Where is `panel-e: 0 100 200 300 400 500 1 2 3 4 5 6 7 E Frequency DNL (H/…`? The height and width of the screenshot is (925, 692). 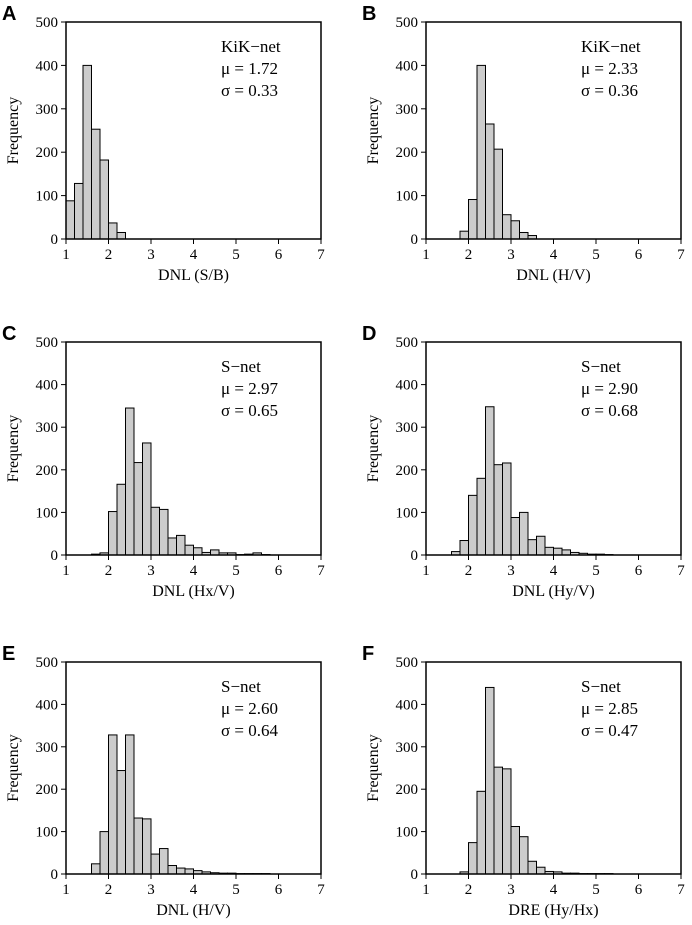
panel-e: 0 100 200 300 400 500 1 2 3 4 5 6 7 E Frequency DNL (H/… is located at coordinates (163, 781).